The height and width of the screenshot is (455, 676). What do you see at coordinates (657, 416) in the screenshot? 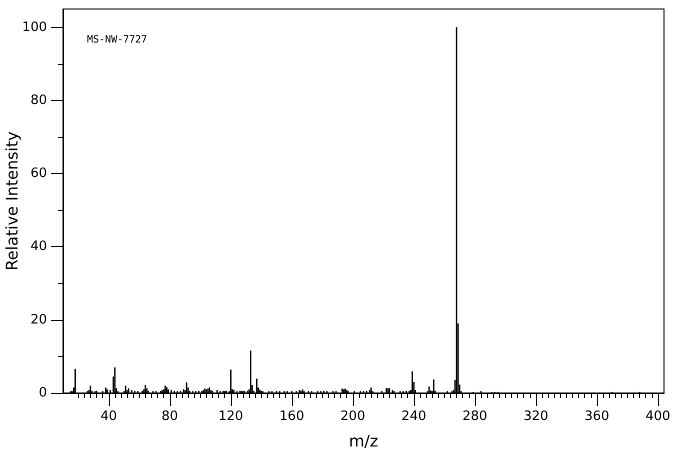
I see `x-tick-label: 400` at bounding box center [657, 416].